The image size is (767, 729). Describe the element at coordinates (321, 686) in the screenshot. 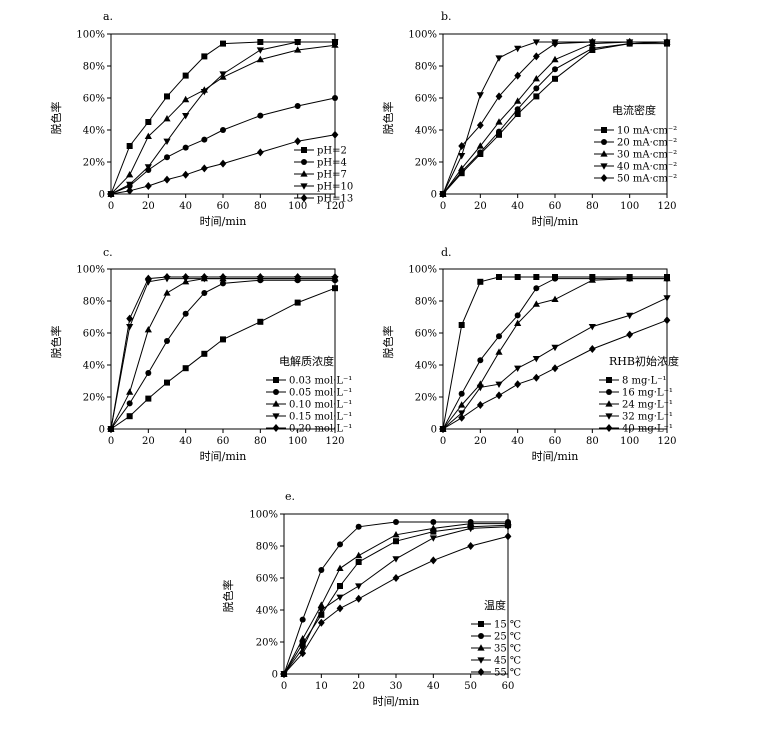

I see `x-tick-label: 10` at that location.